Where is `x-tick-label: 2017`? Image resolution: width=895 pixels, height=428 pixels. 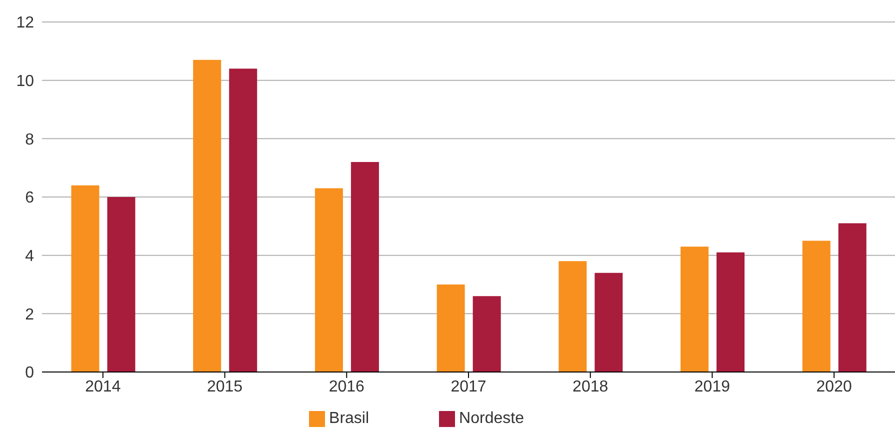
x-tick-label: 2017 is located at coordinates (468, 387).